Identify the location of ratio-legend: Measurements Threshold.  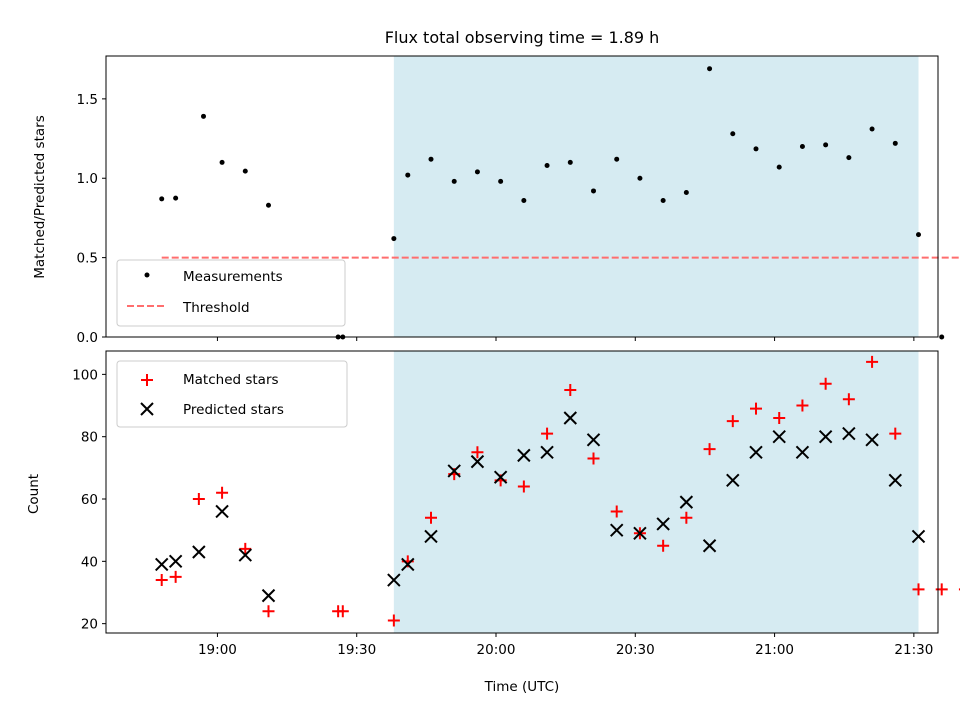
(231, 293).